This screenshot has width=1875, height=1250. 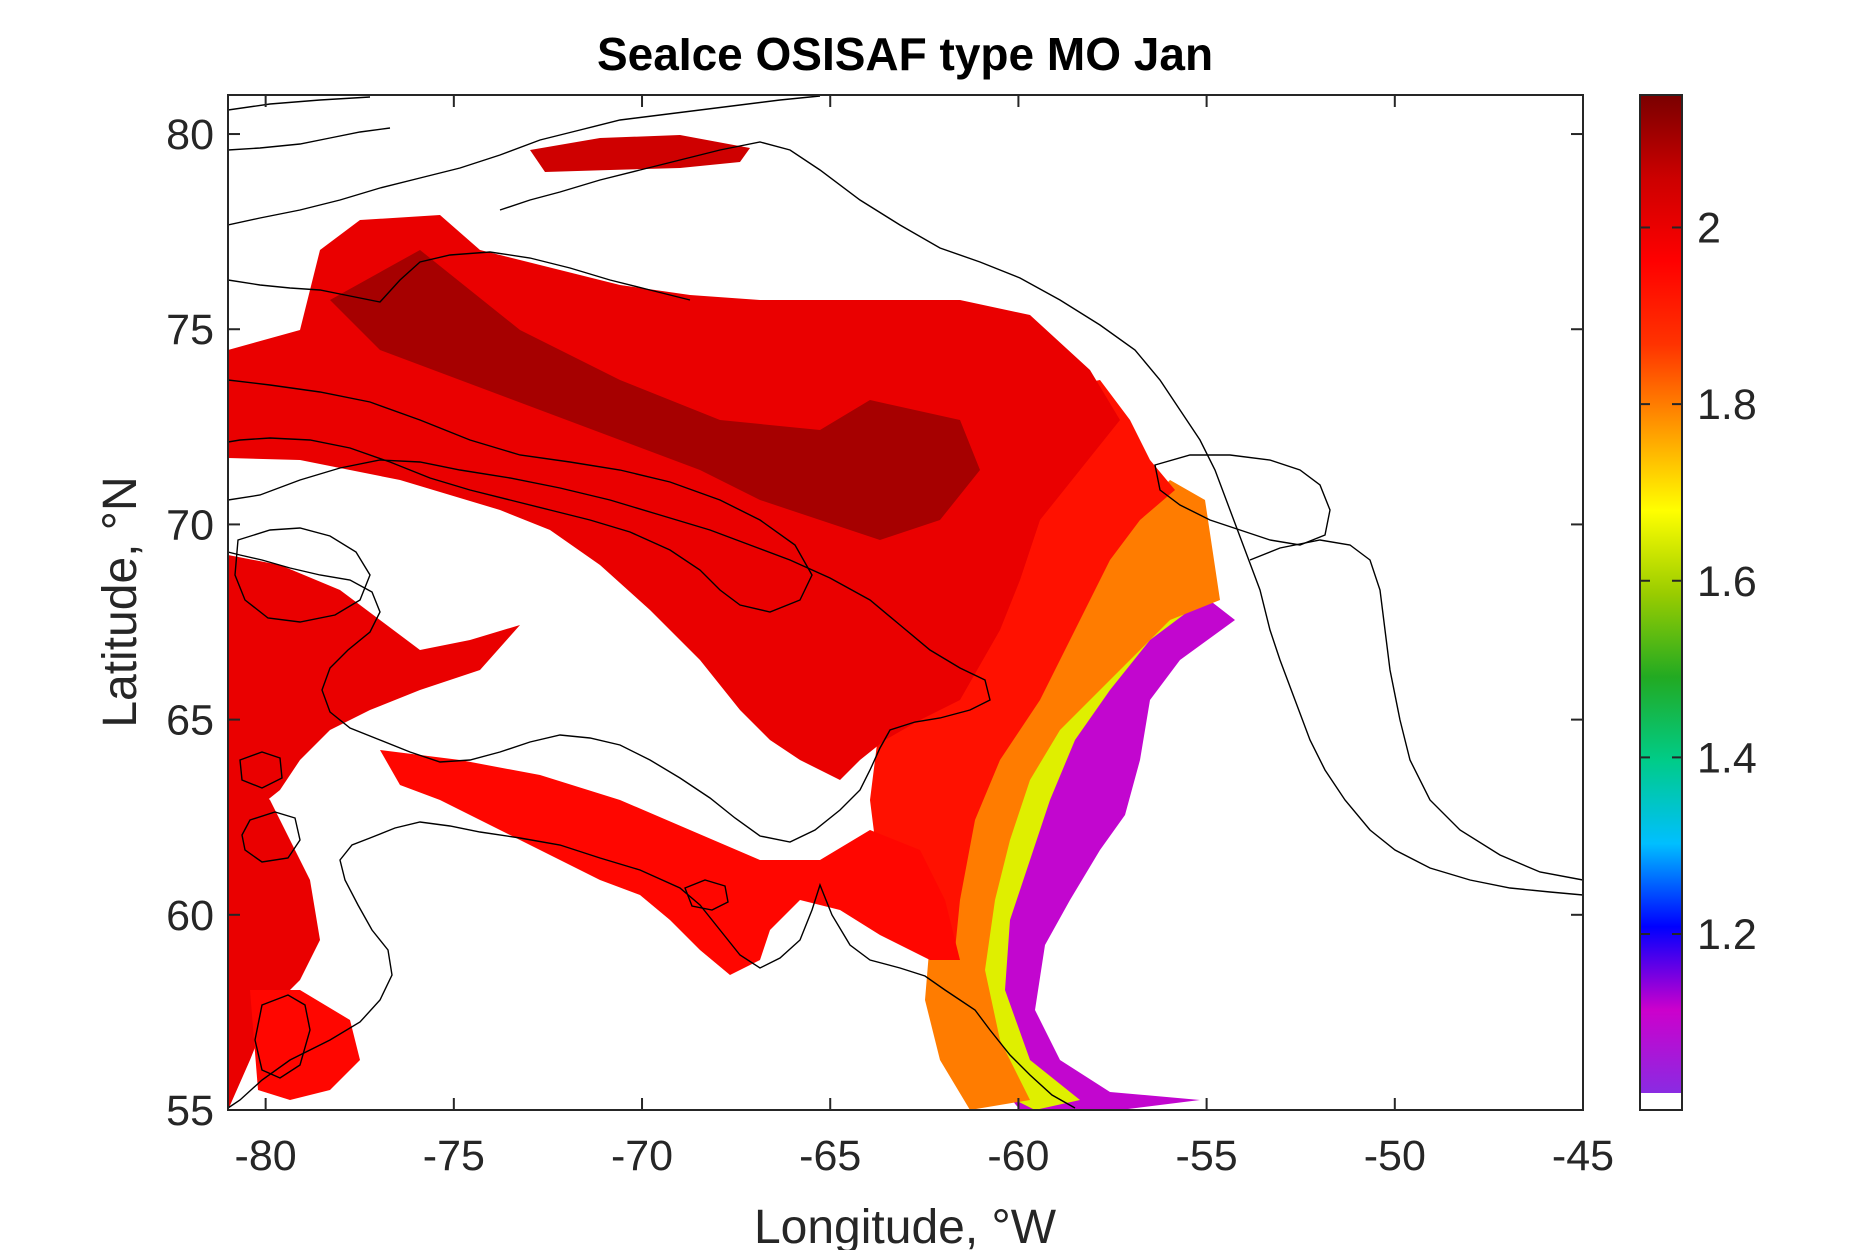 I want to click on colorbar-tick-label: 2, so click(x=1709, y=228).